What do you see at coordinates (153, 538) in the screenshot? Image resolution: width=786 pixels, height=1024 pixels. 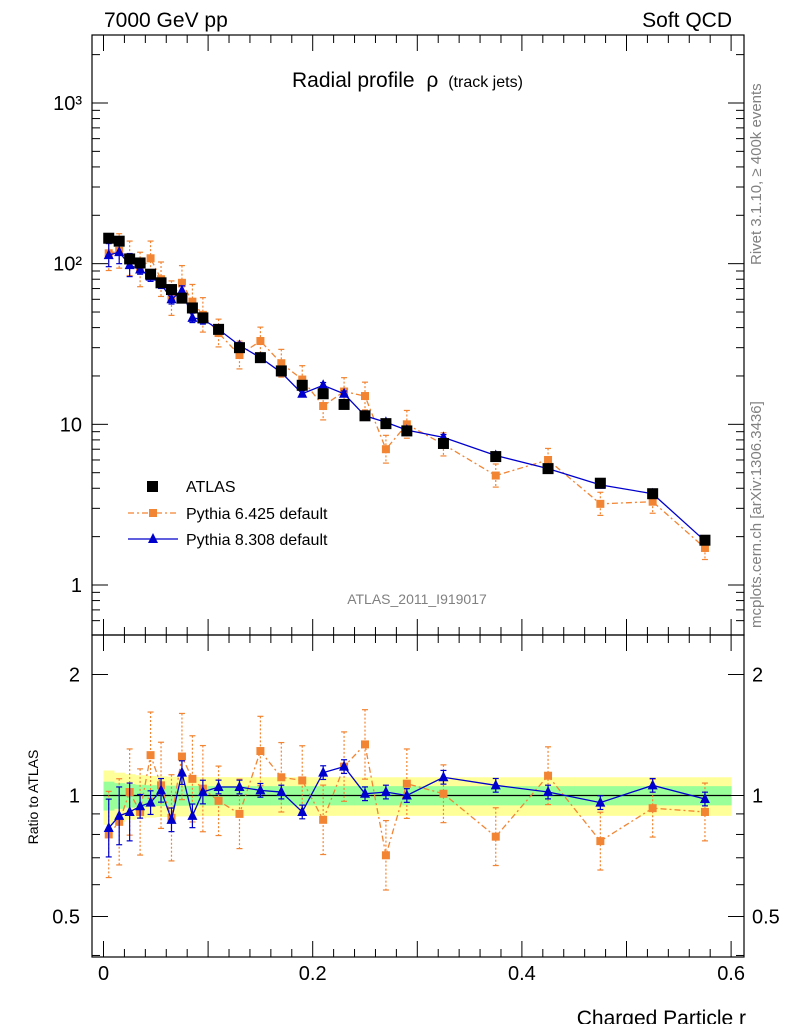 I see `legend-pythia8-marker` at bounding box center [153, 538].